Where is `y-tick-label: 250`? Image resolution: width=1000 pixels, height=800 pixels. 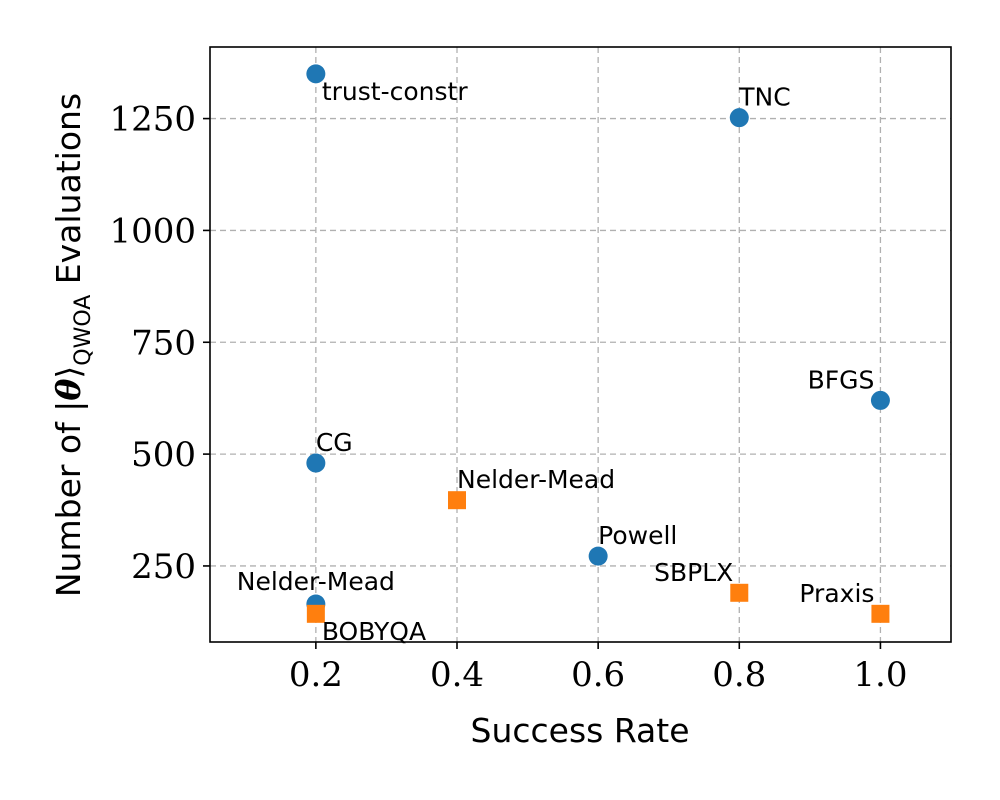
y-tick-label: 250 is located at coordinates (163, 567).